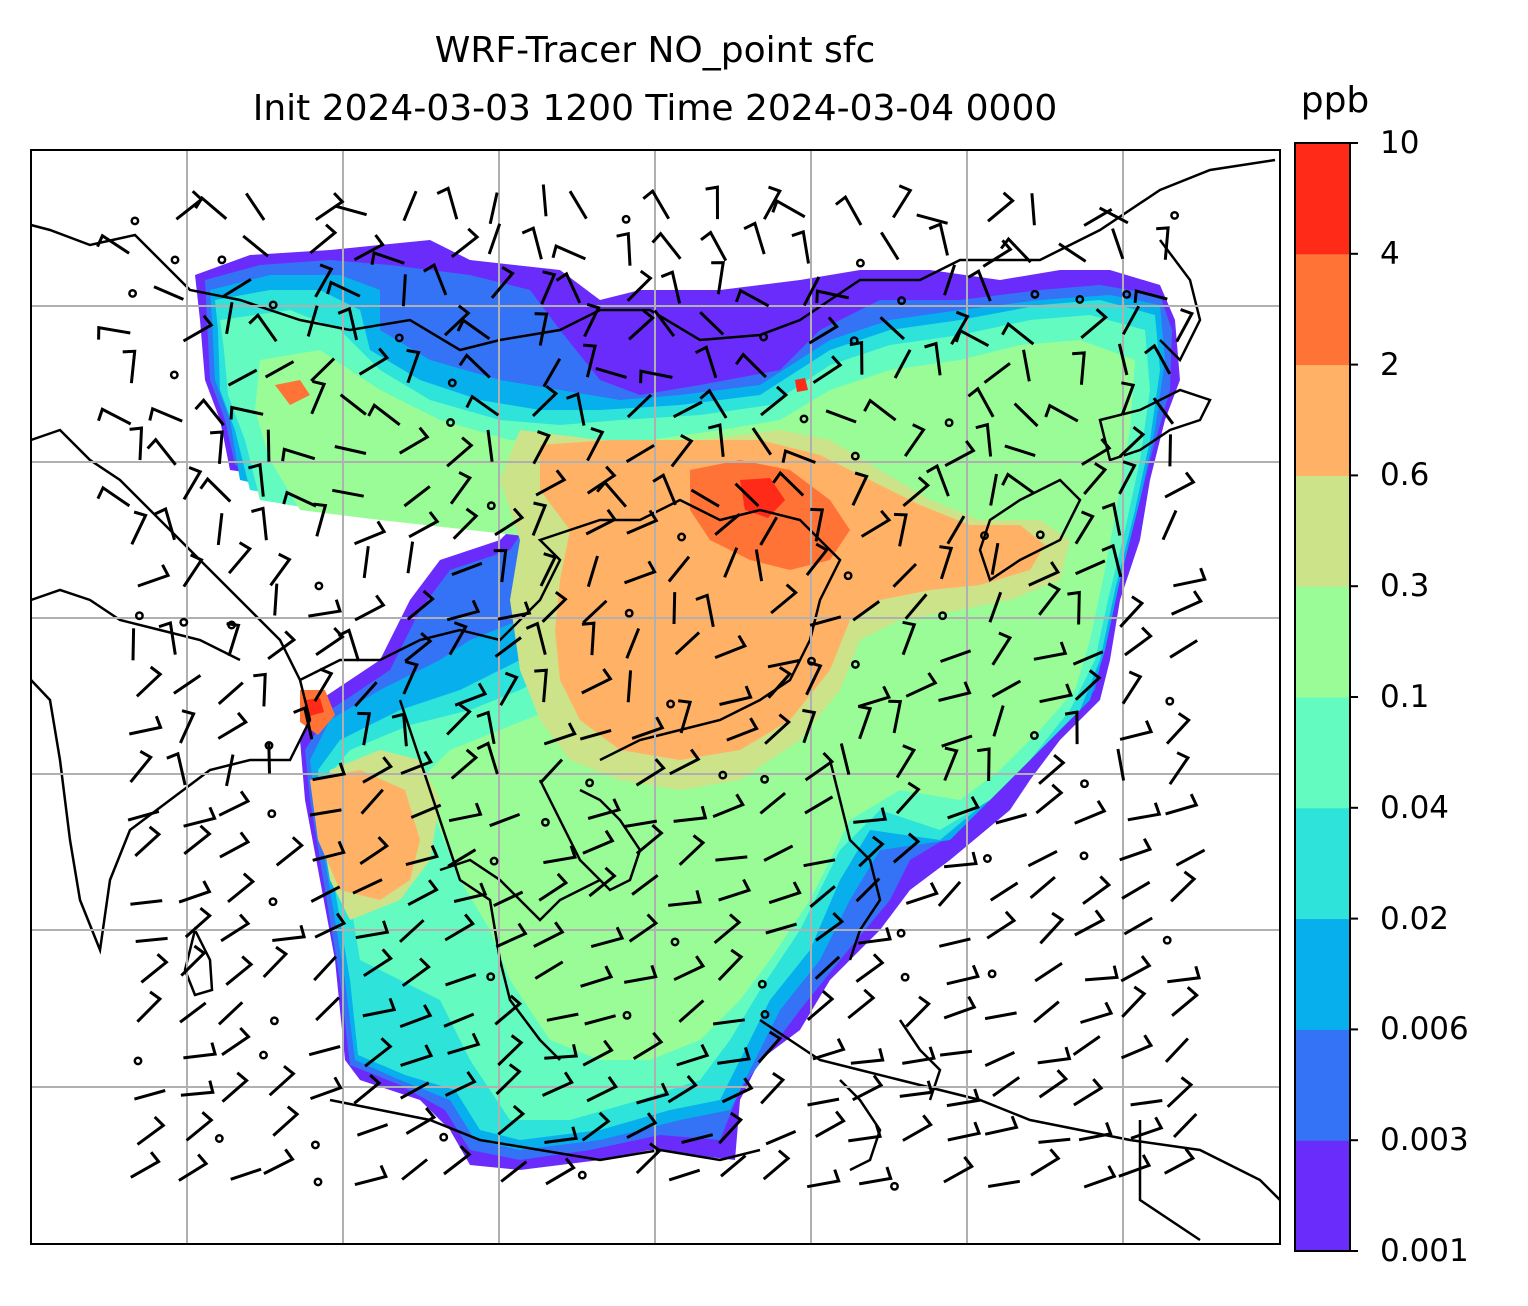 The width and height of the screenshot is (1528, 1306). I want to click on colorbar-tick-label: 4, so click(1390, 253).